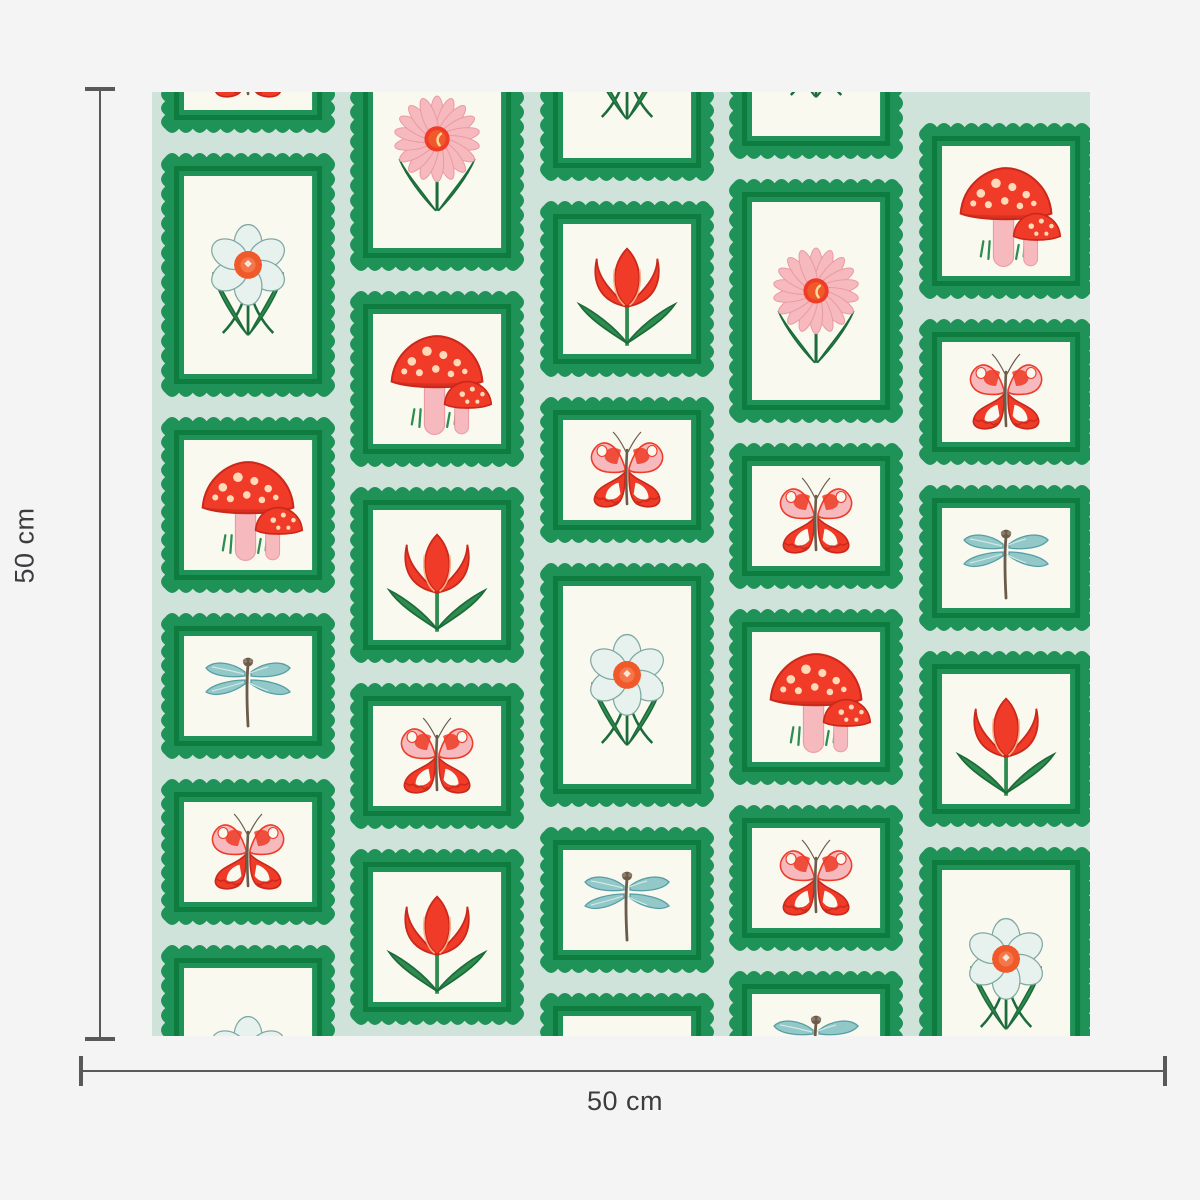 The height and width of the screenshot is (1200, 1200). I want to click on width-ruler-line, so click(622, 1071).